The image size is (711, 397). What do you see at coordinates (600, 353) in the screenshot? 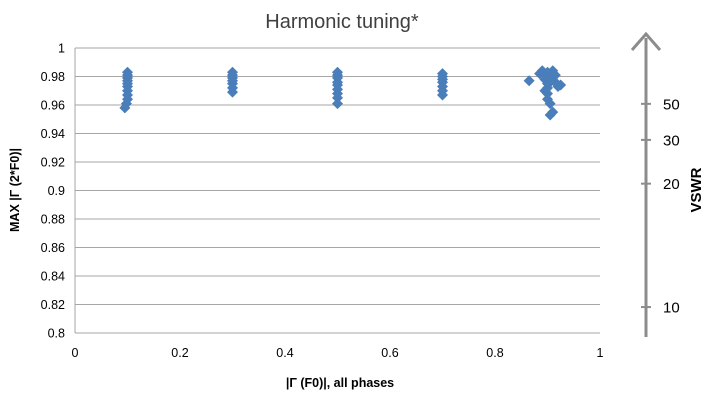
I see `x-tick-label: 1` at bounding box center [600, 353].